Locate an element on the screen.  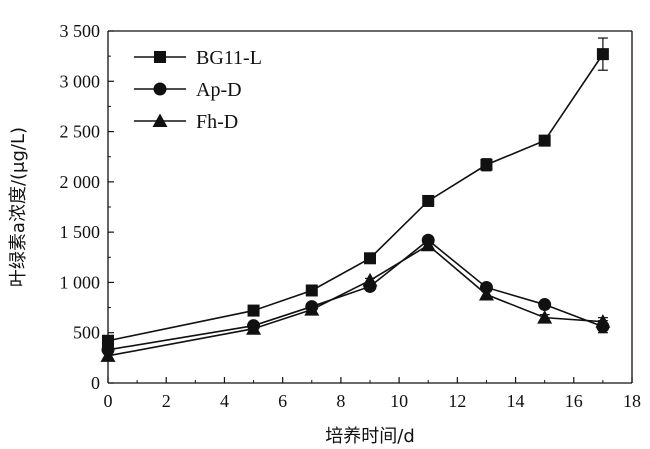
y-tick-label: 3 500 is located at coordinates (80, 31).